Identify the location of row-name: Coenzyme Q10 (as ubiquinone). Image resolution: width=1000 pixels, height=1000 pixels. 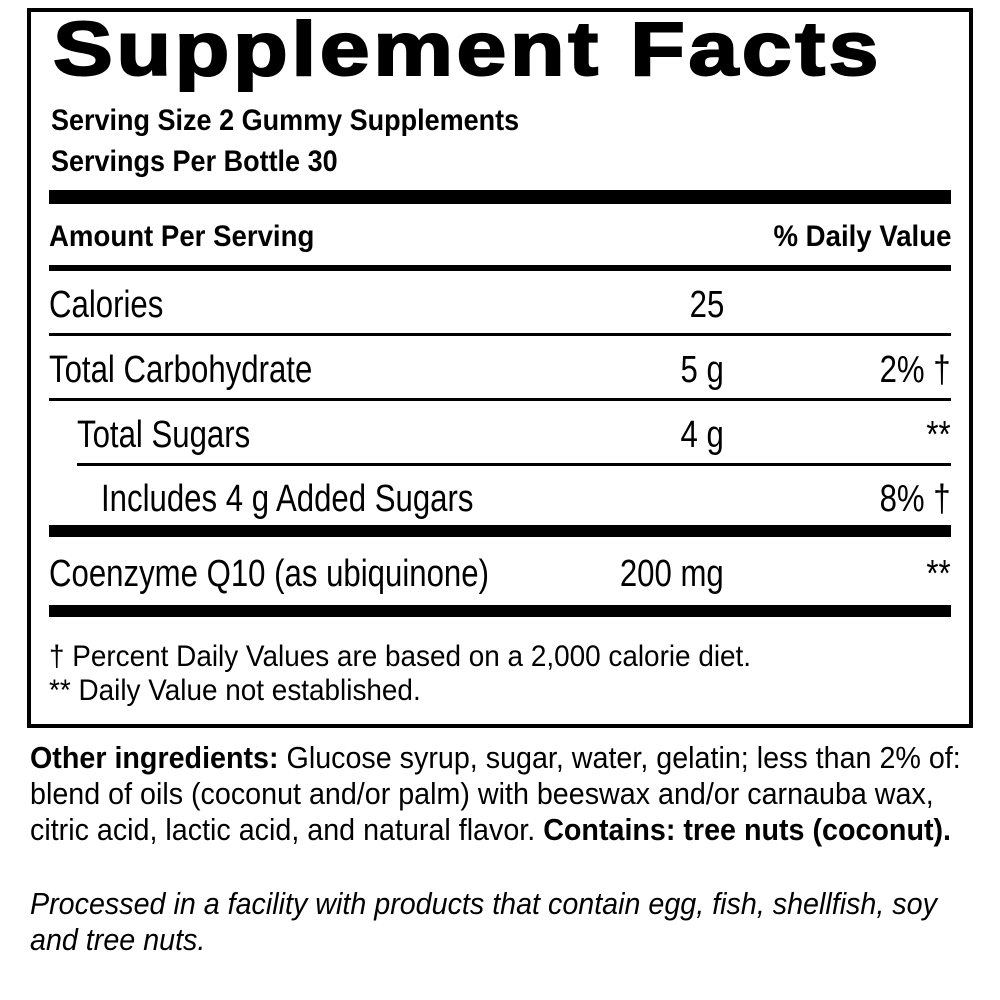
(269, 574).